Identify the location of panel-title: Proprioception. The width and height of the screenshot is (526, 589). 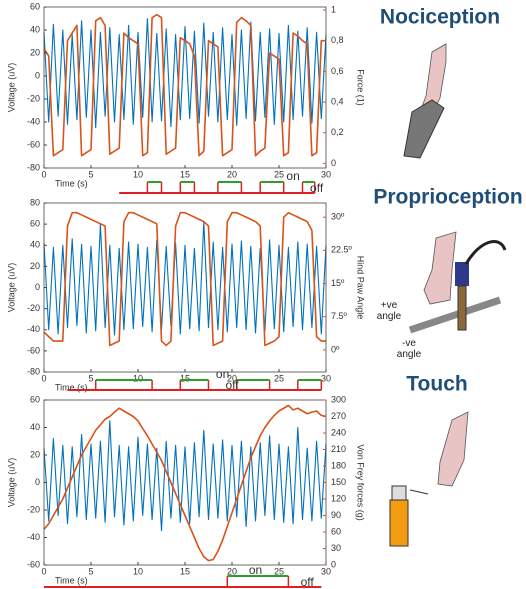
(447, 197).